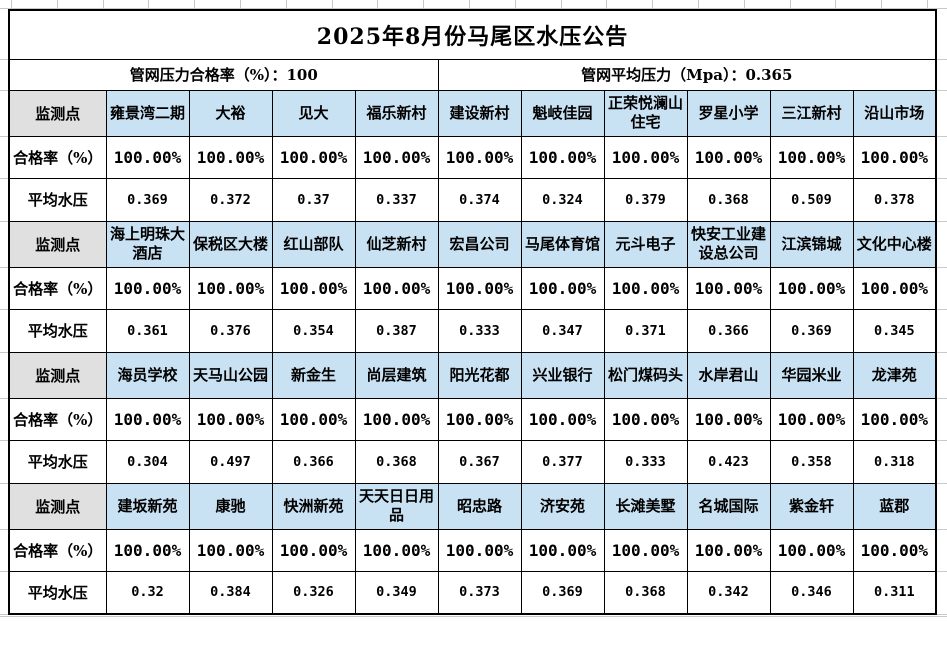 The width and height of the screenshot is (947, 657). I want to click on site-header-cell: 大裕, so click(230, 113).